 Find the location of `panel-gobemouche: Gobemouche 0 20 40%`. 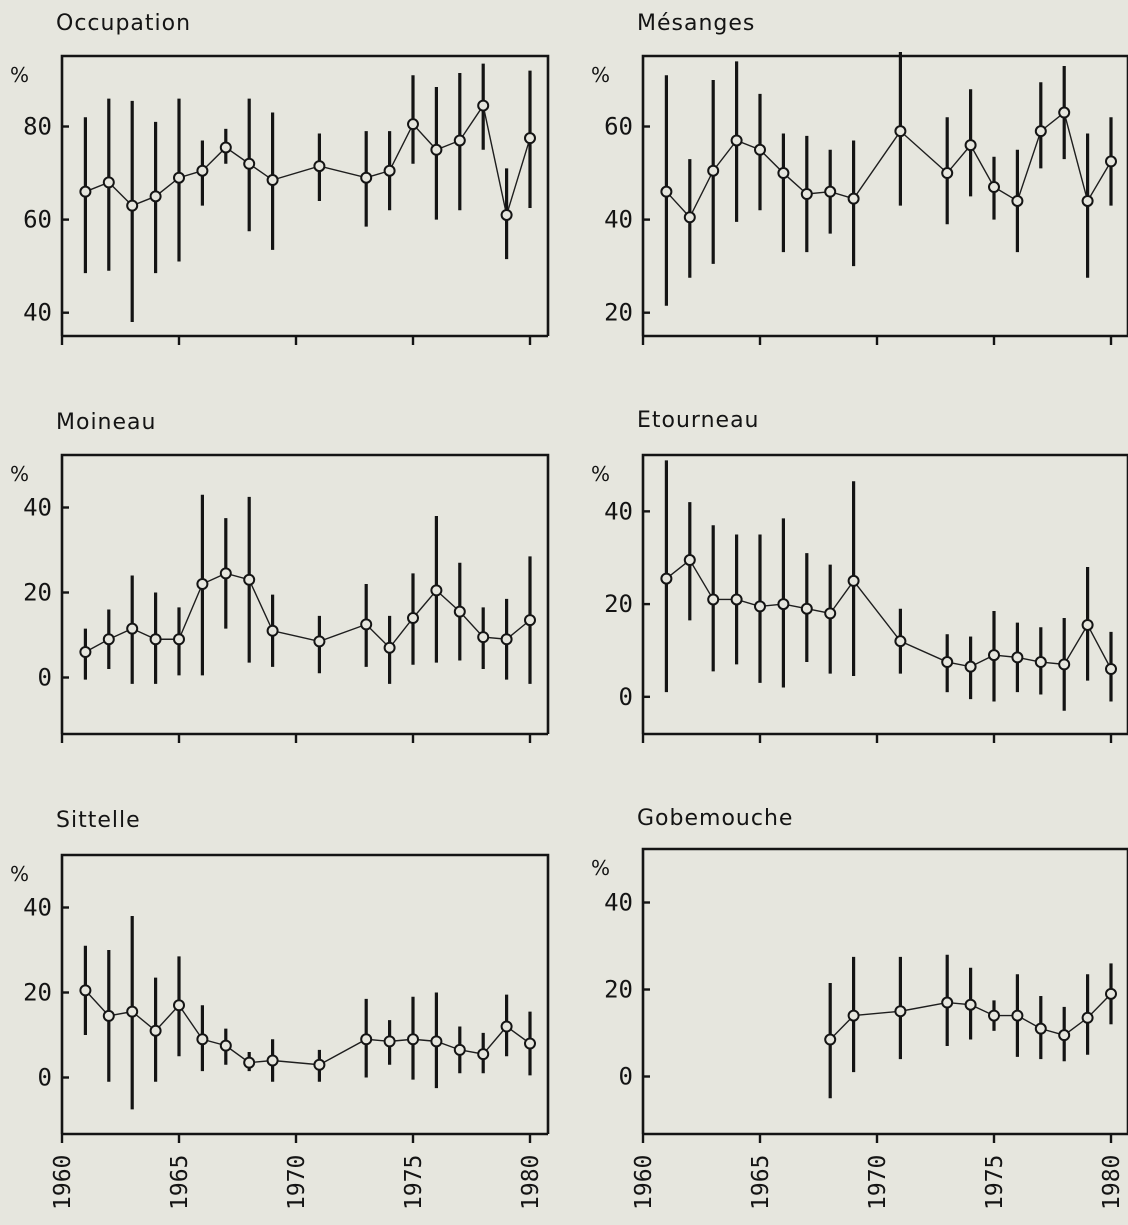

panel-gobemouche: Gobemouche 0 20 40% is located at coordinates (859, 974).